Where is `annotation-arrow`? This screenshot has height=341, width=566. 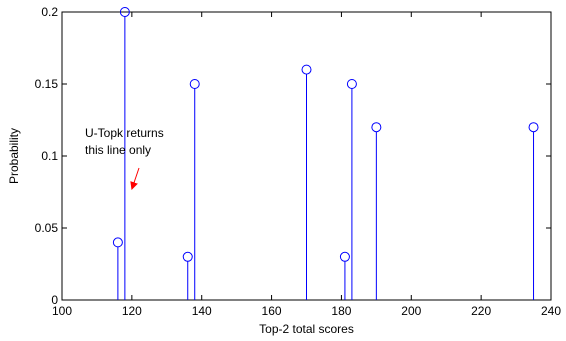
annotation-arrow is located at coordinates (135, 178).